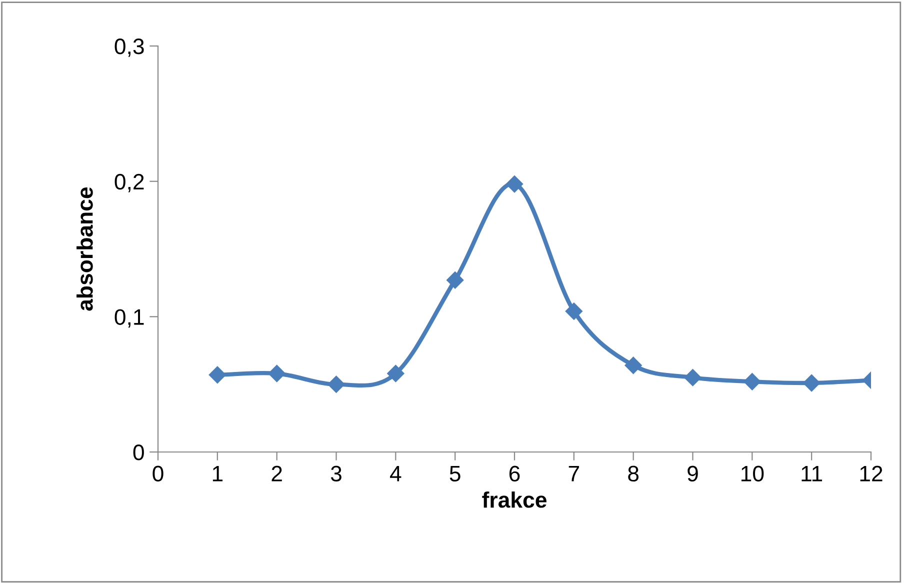 The image size is (904, 583). I want to click on x-tick-label: 3, so click(336, 474).